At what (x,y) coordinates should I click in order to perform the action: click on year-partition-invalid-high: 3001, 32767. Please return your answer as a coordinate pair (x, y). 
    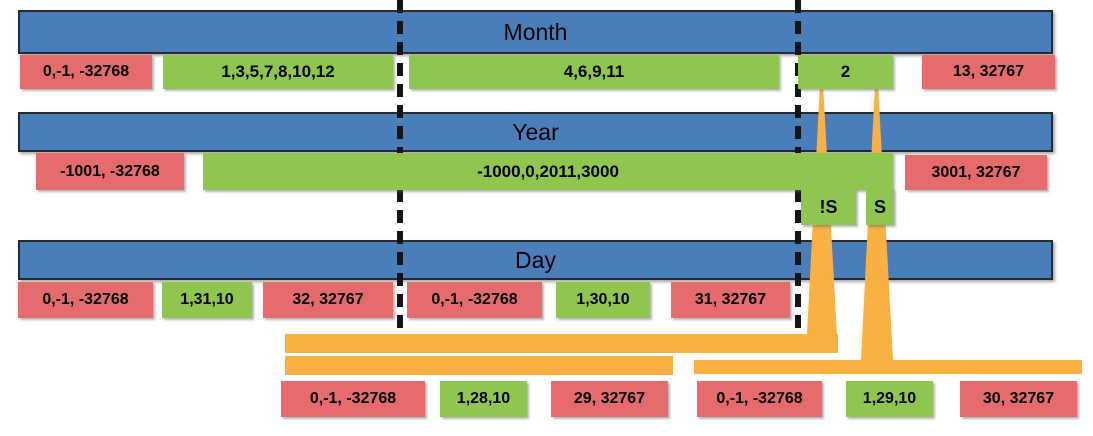
    Looking at the image, I should click on (976, 172).